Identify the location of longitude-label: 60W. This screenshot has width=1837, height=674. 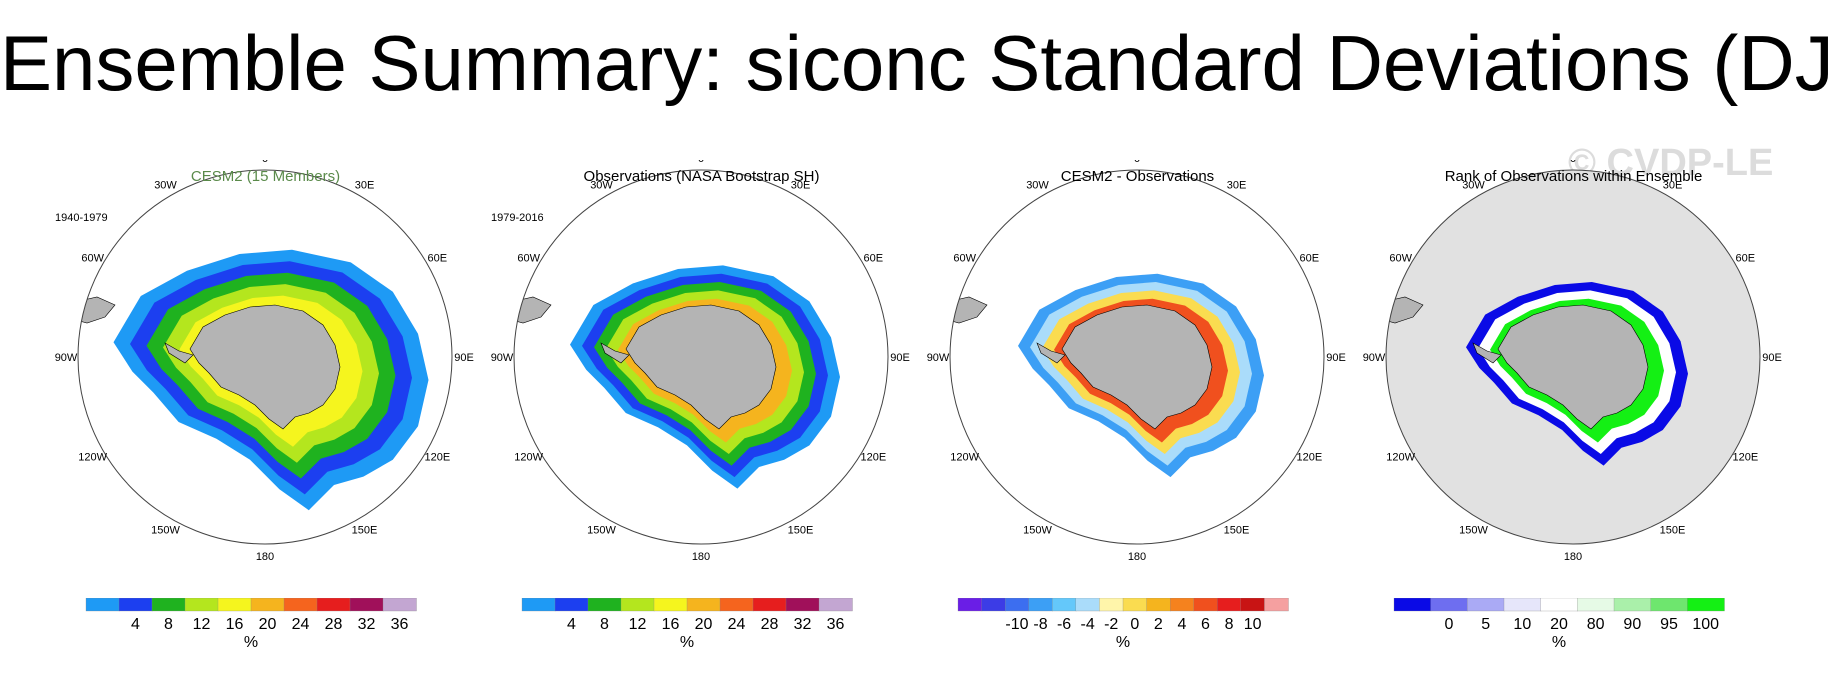
(1400, 259).